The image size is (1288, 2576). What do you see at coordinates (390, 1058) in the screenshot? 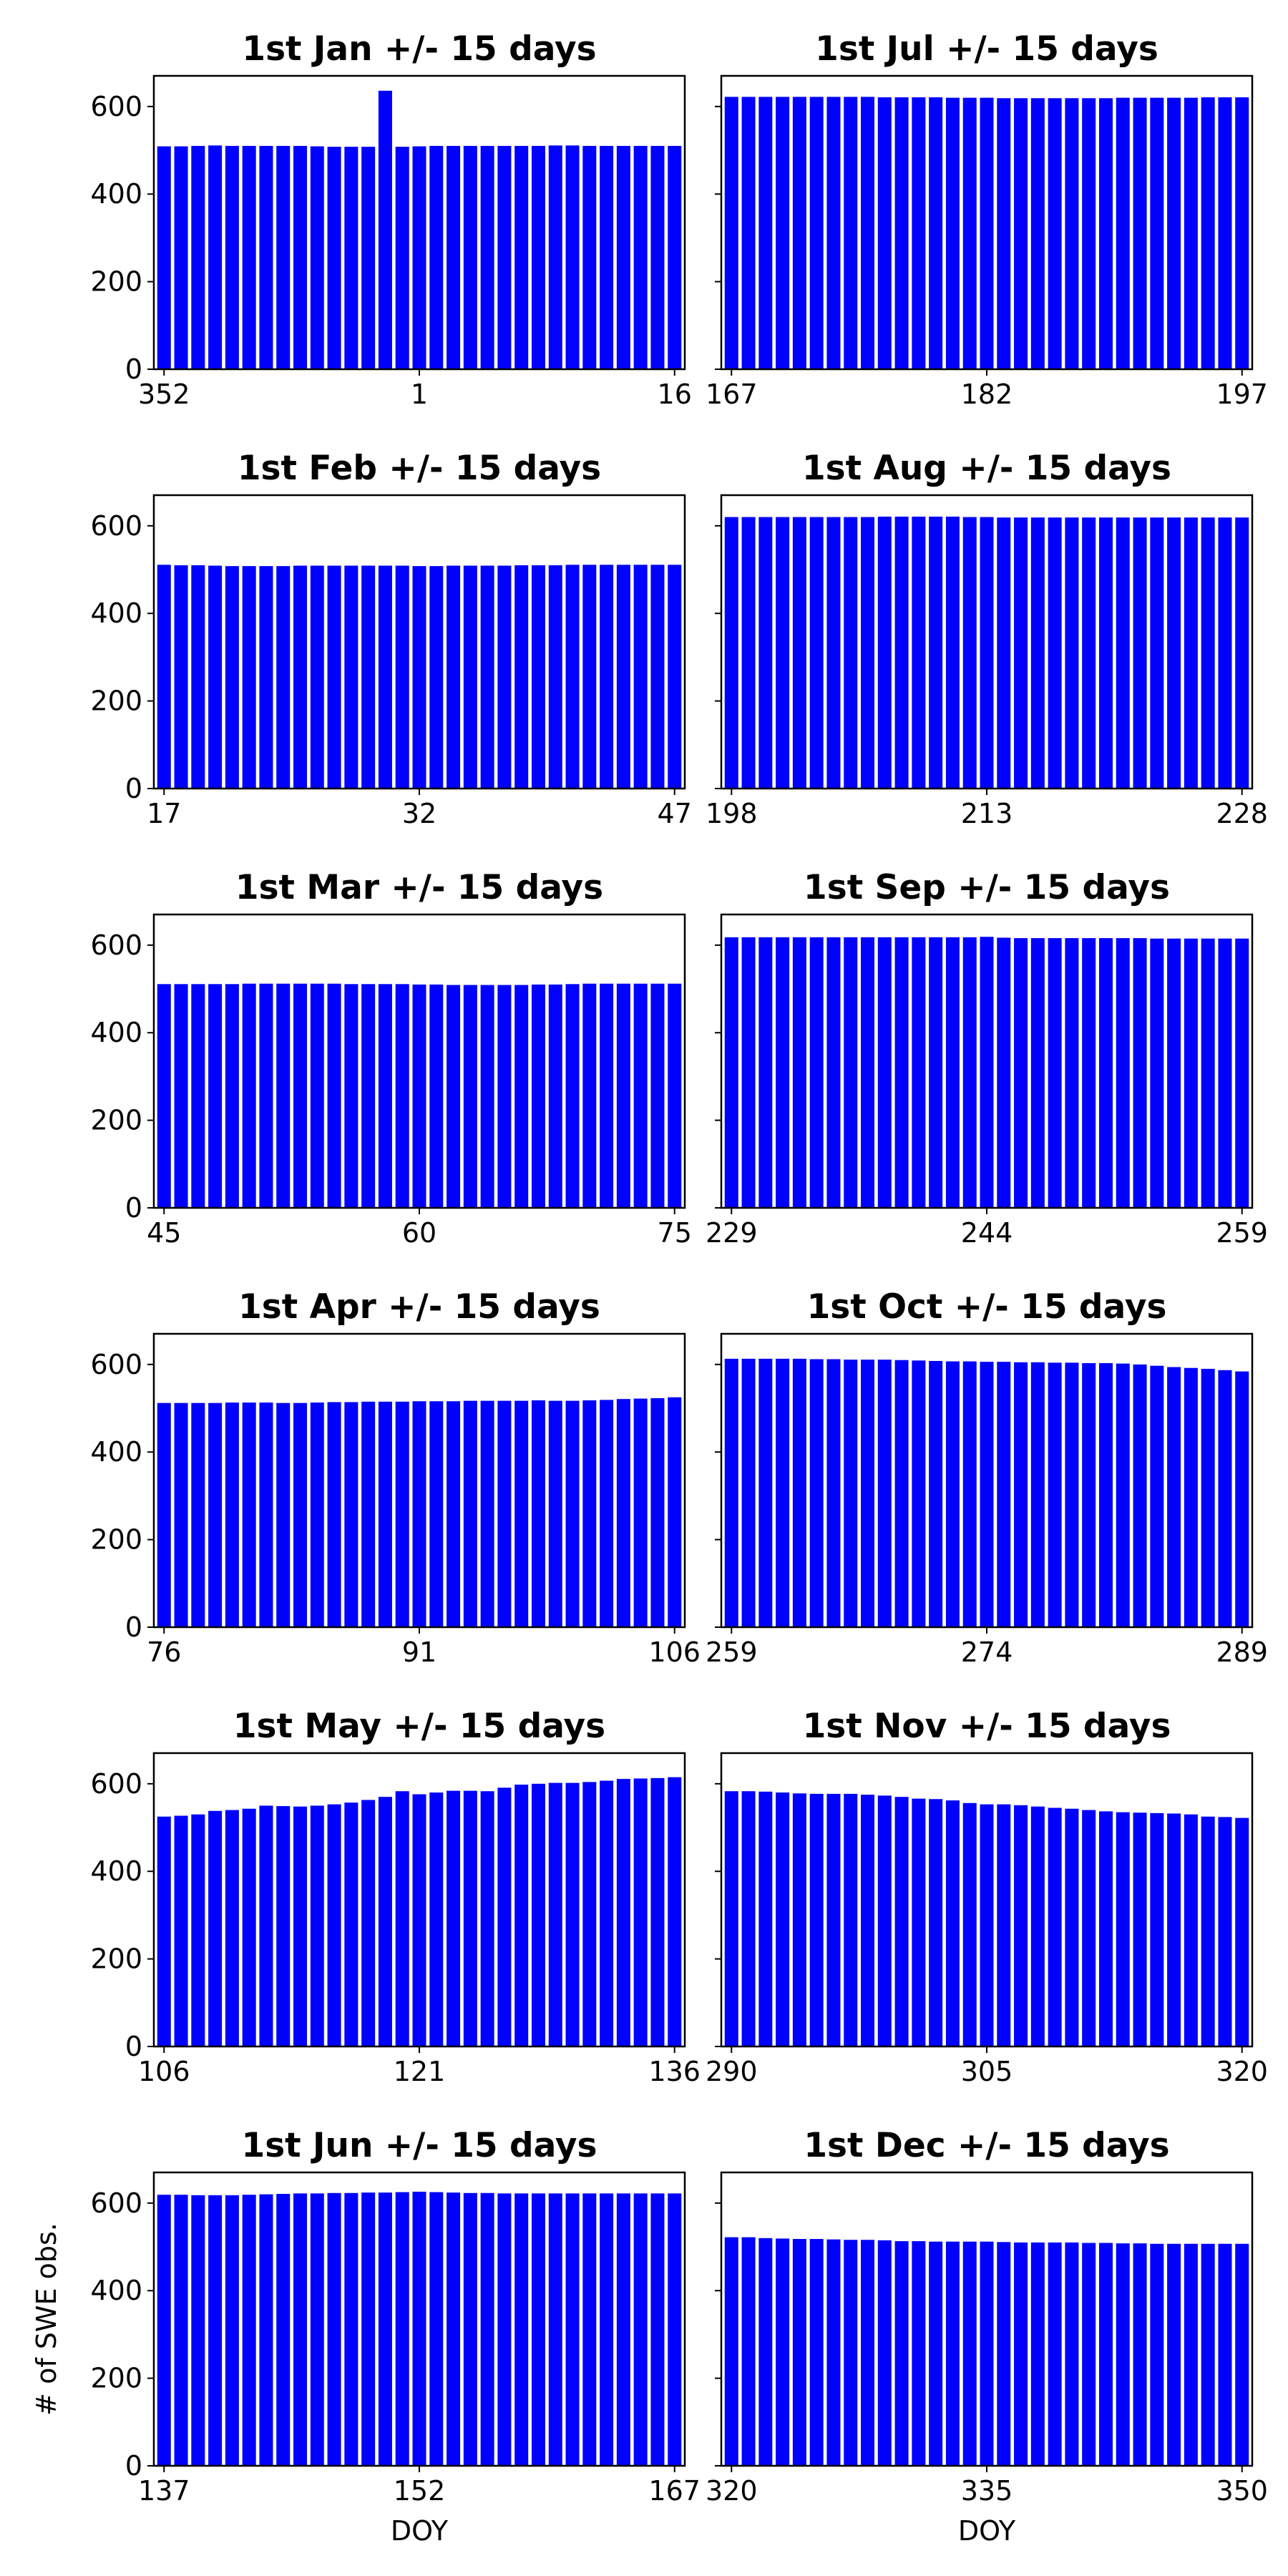
I see `panel-4: 0 200 400 600 45 60 75 1st Mar +/- 15 days` at bounding box center [390, 1058].